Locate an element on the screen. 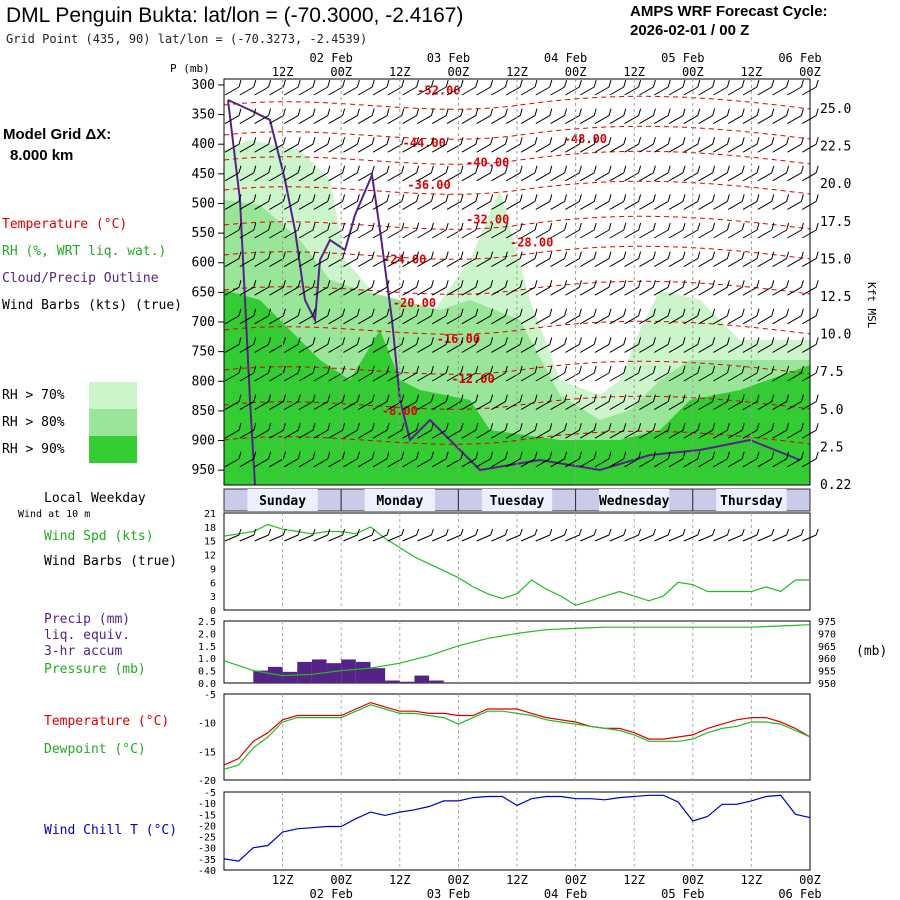  temperature-contour-label: -36.00 is located at coordinates (428, 185).